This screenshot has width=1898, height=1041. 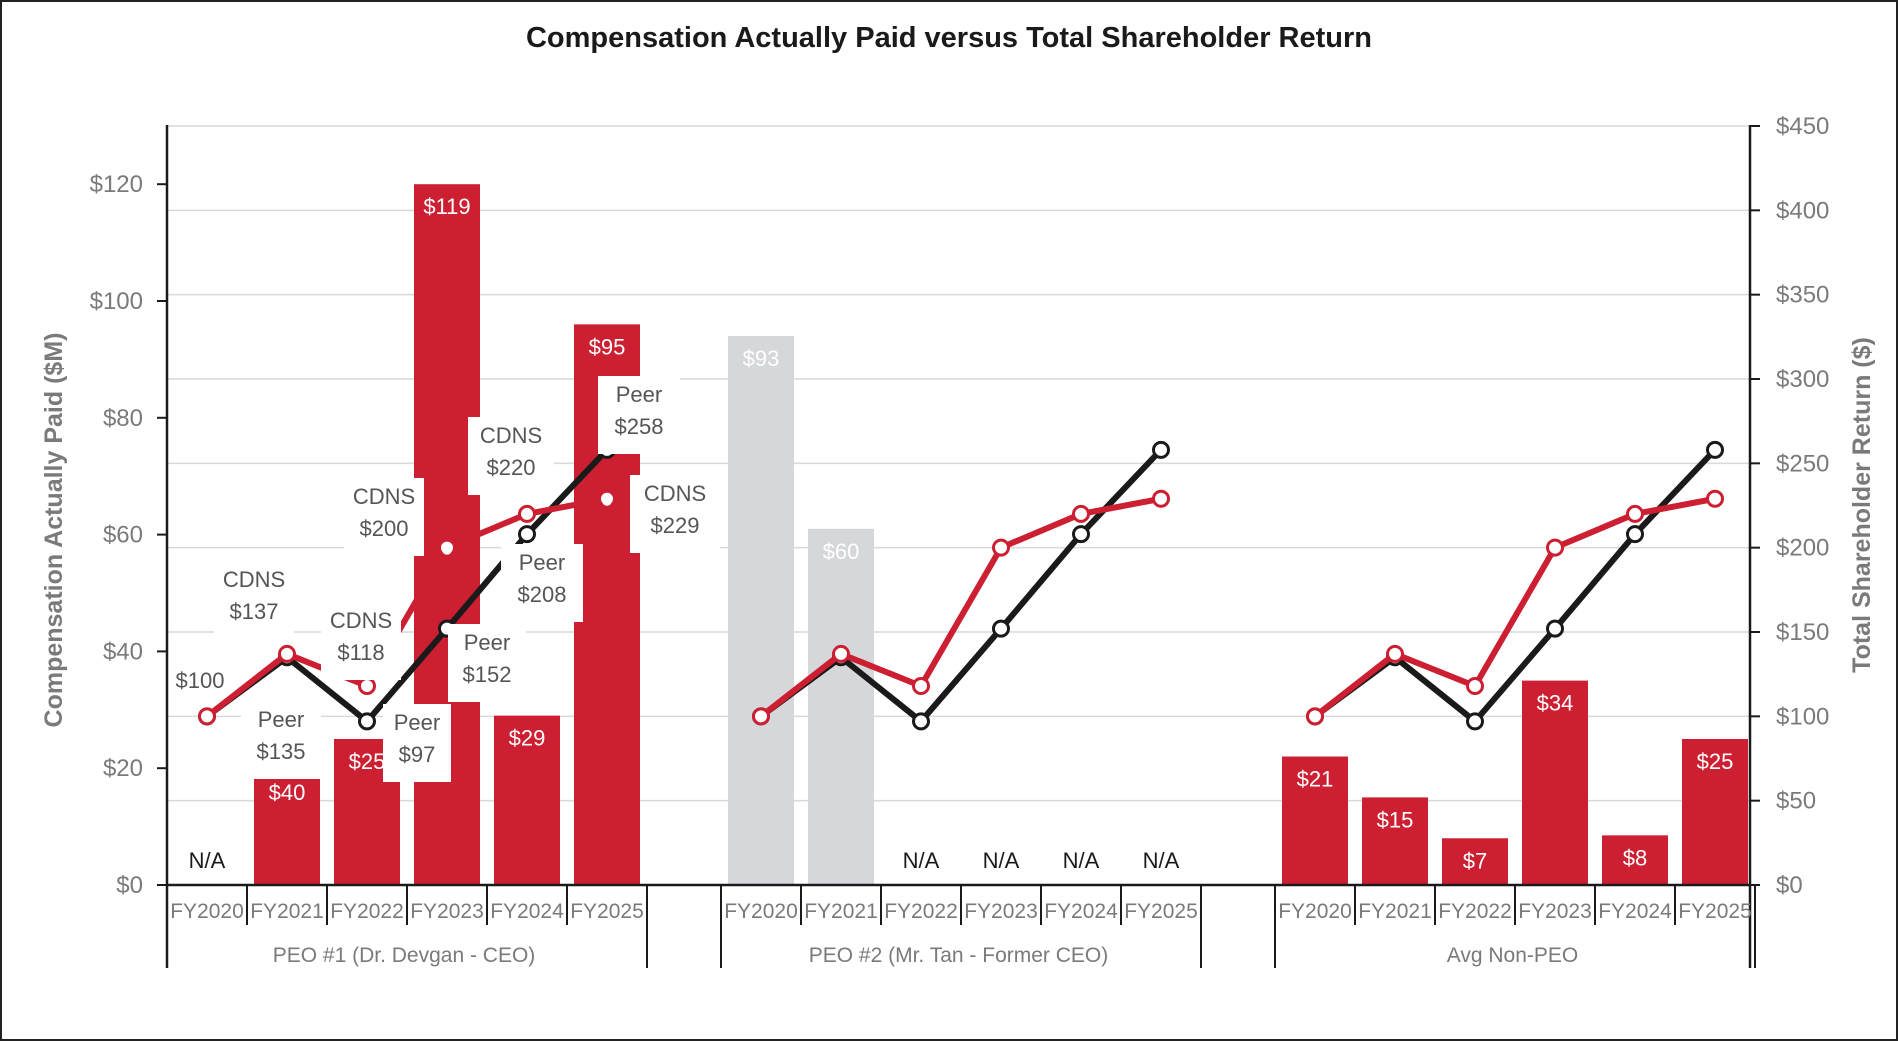 I want to click on left-tick-label: $80, so click(x=123, y=418).